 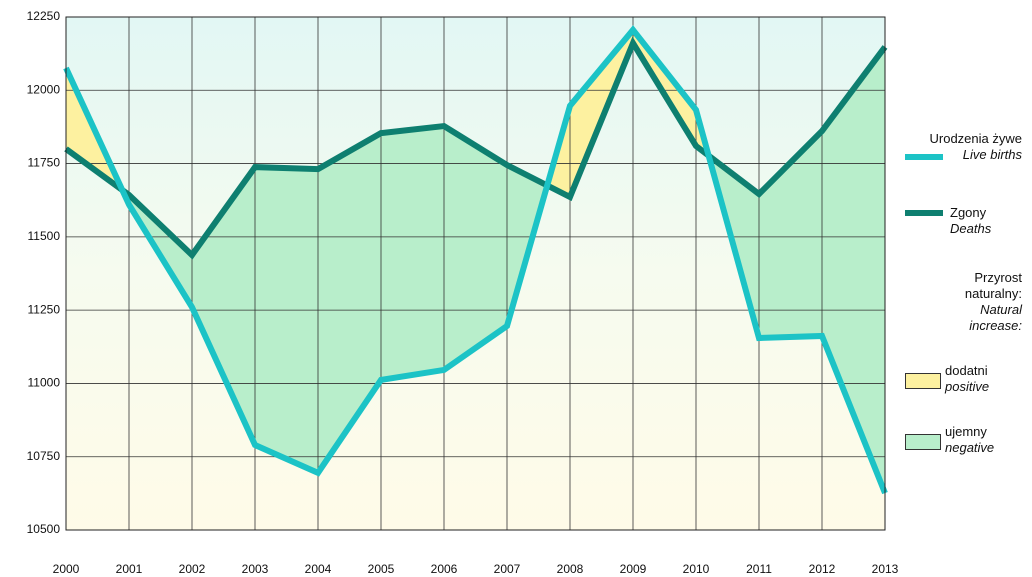 I want to click on legend-label: dodatni, so click(x=966, y=370).